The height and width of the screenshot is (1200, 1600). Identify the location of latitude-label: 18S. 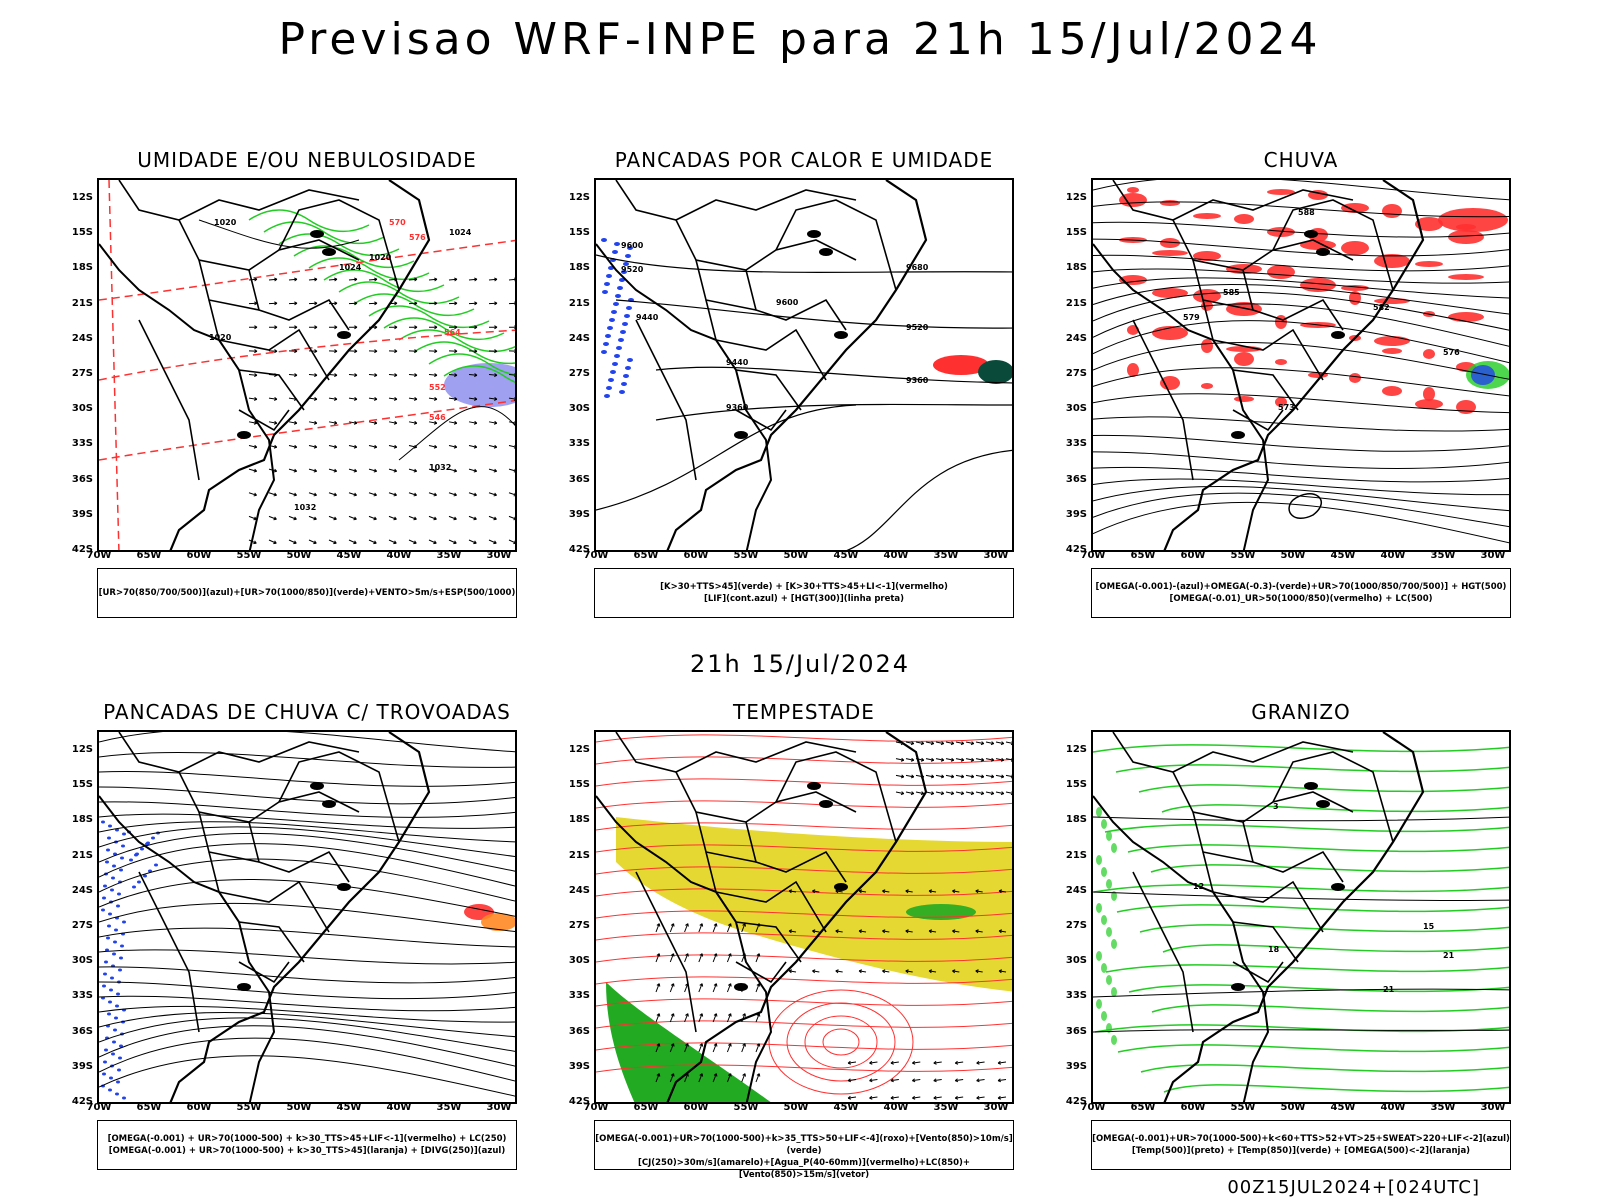
(579, 268).